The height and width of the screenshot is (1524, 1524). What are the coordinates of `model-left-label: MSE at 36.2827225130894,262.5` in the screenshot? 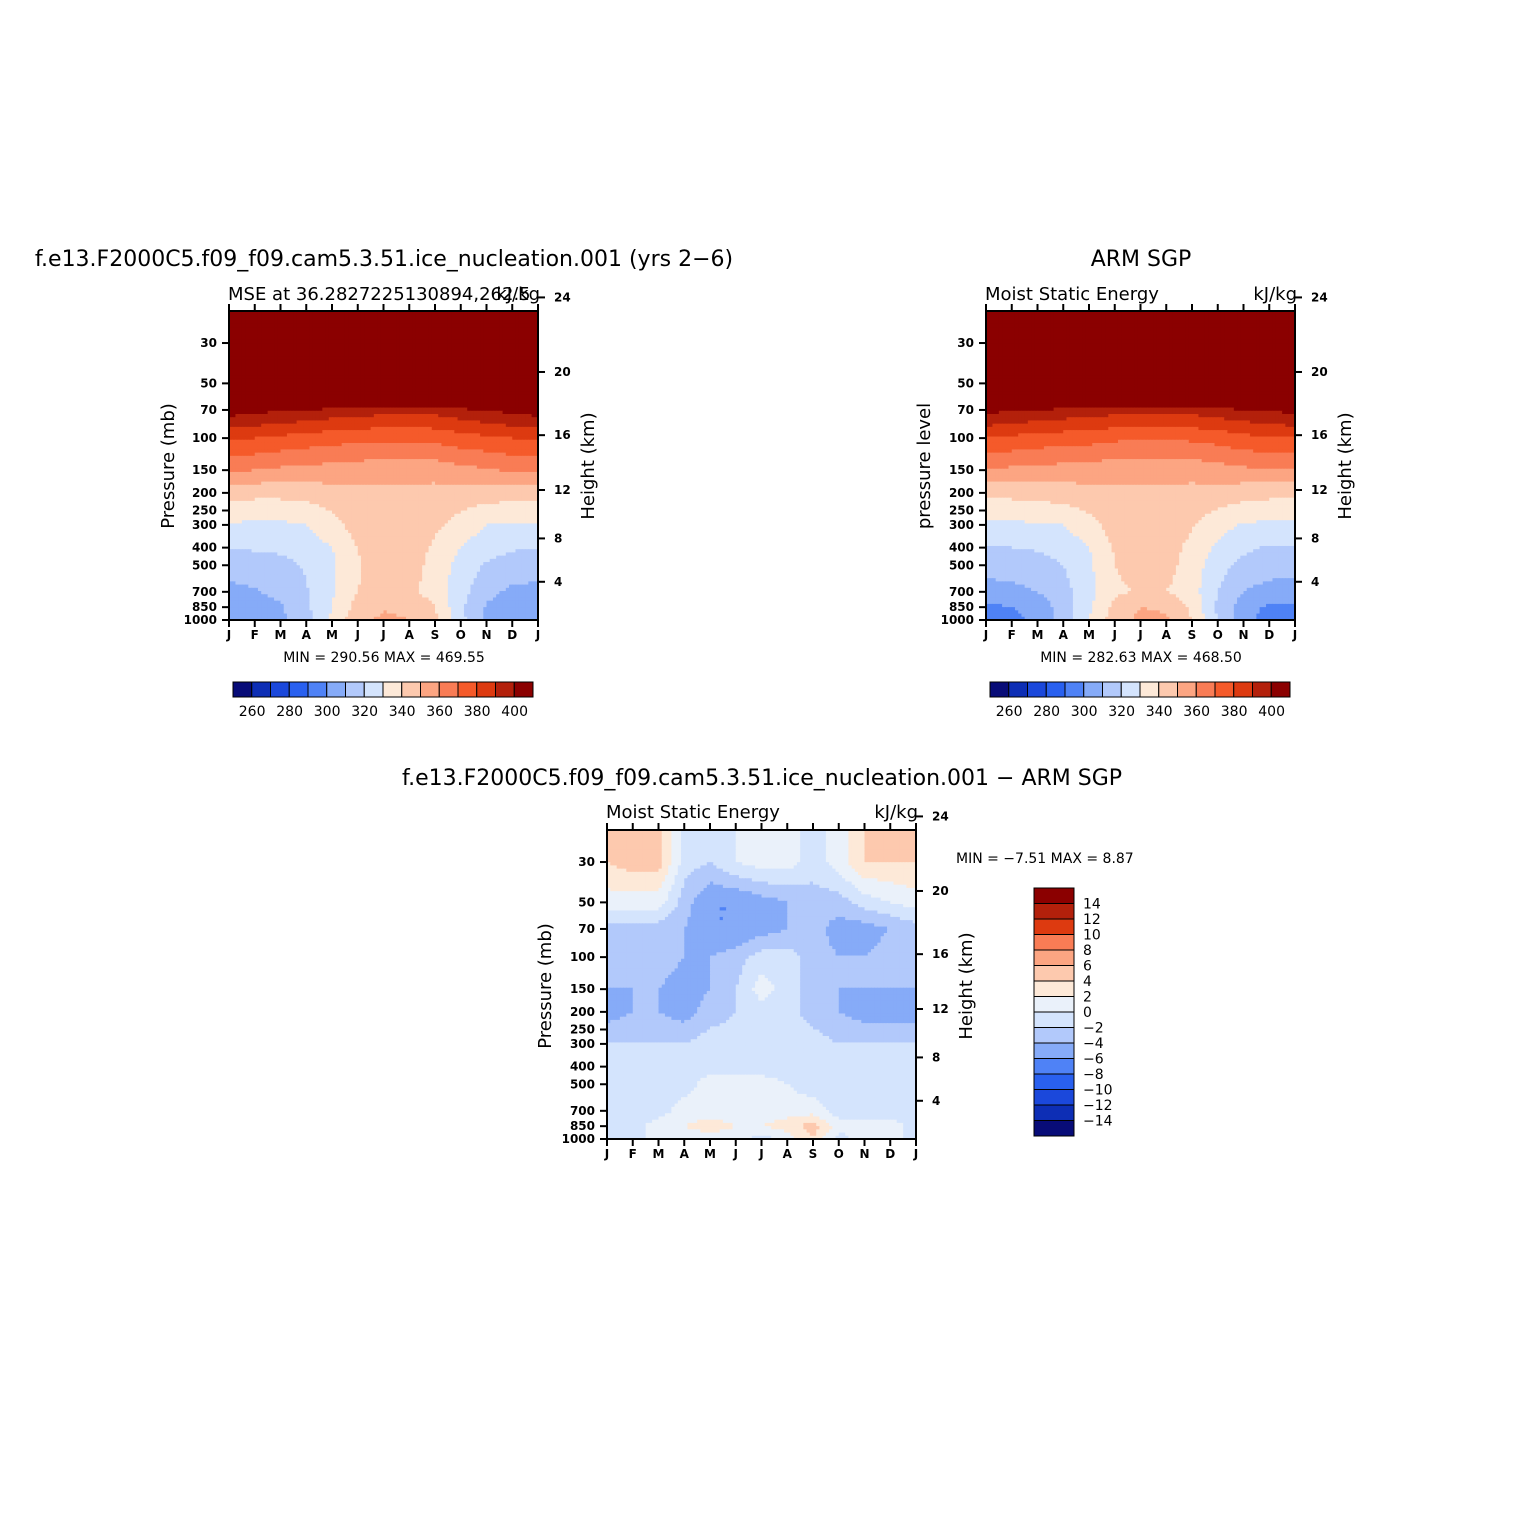 It's located at (379, 294).